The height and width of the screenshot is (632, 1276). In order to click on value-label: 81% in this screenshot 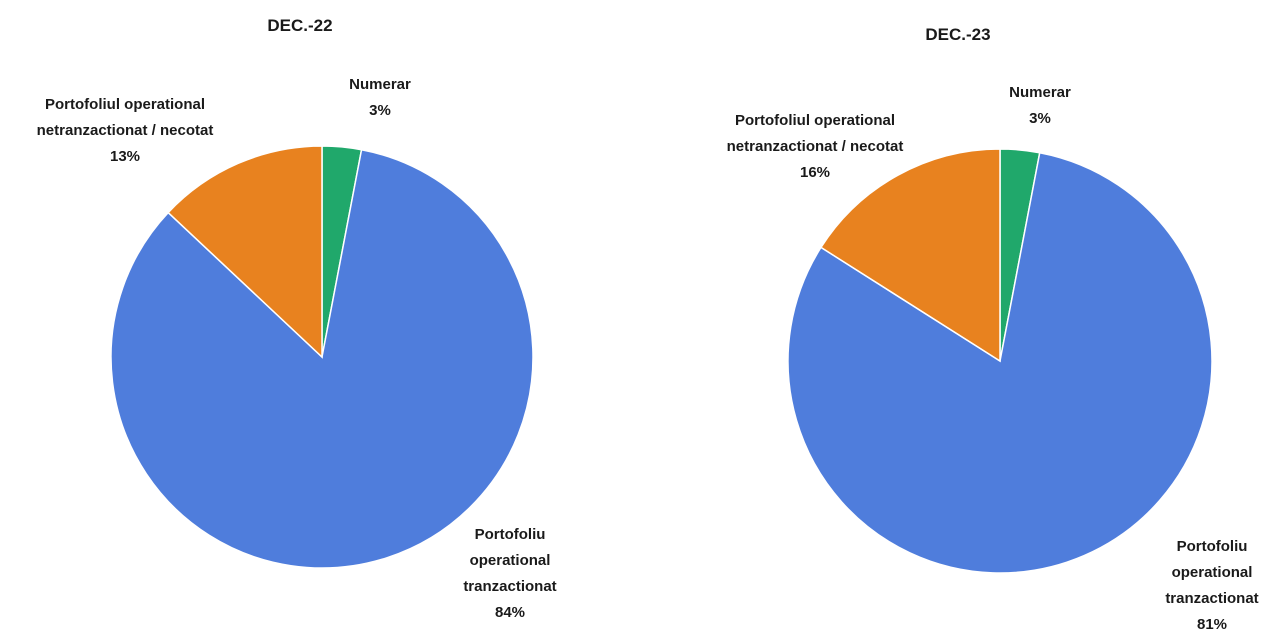, I will do `click(1212, 624)`.